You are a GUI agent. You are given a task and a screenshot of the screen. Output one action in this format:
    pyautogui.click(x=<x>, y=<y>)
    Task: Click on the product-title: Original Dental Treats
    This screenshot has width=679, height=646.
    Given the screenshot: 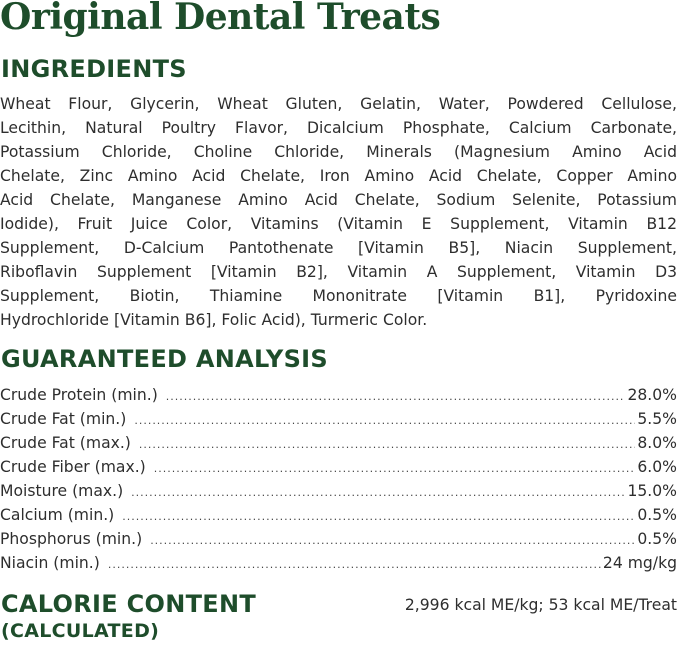 What is the action you would take?
    pyautogui.click(x=220, y=19)
    